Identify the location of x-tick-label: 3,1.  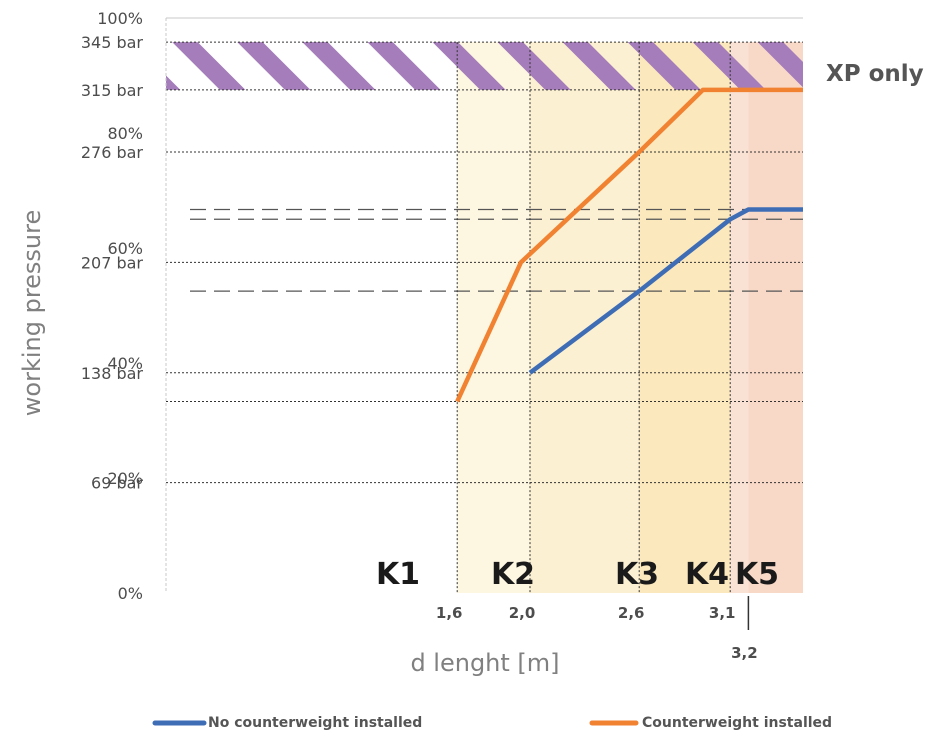
(722, 613).